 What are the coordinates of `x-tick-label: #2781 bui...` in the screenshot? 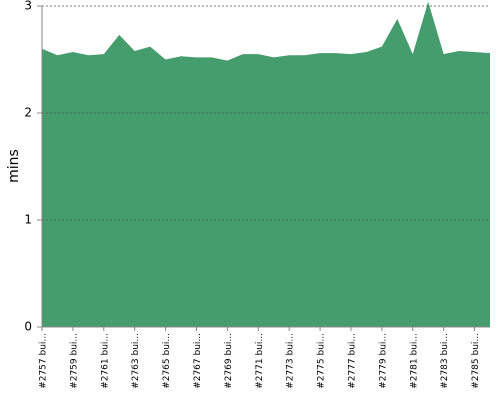 It's located at (414, 361).